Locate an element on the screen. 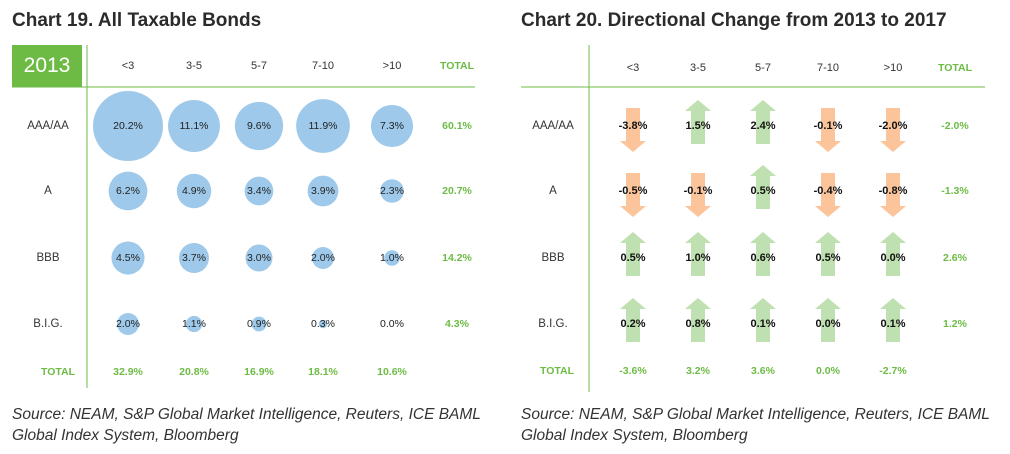  chart20-col-header: 7-10 is located at coordinates (828, 68).